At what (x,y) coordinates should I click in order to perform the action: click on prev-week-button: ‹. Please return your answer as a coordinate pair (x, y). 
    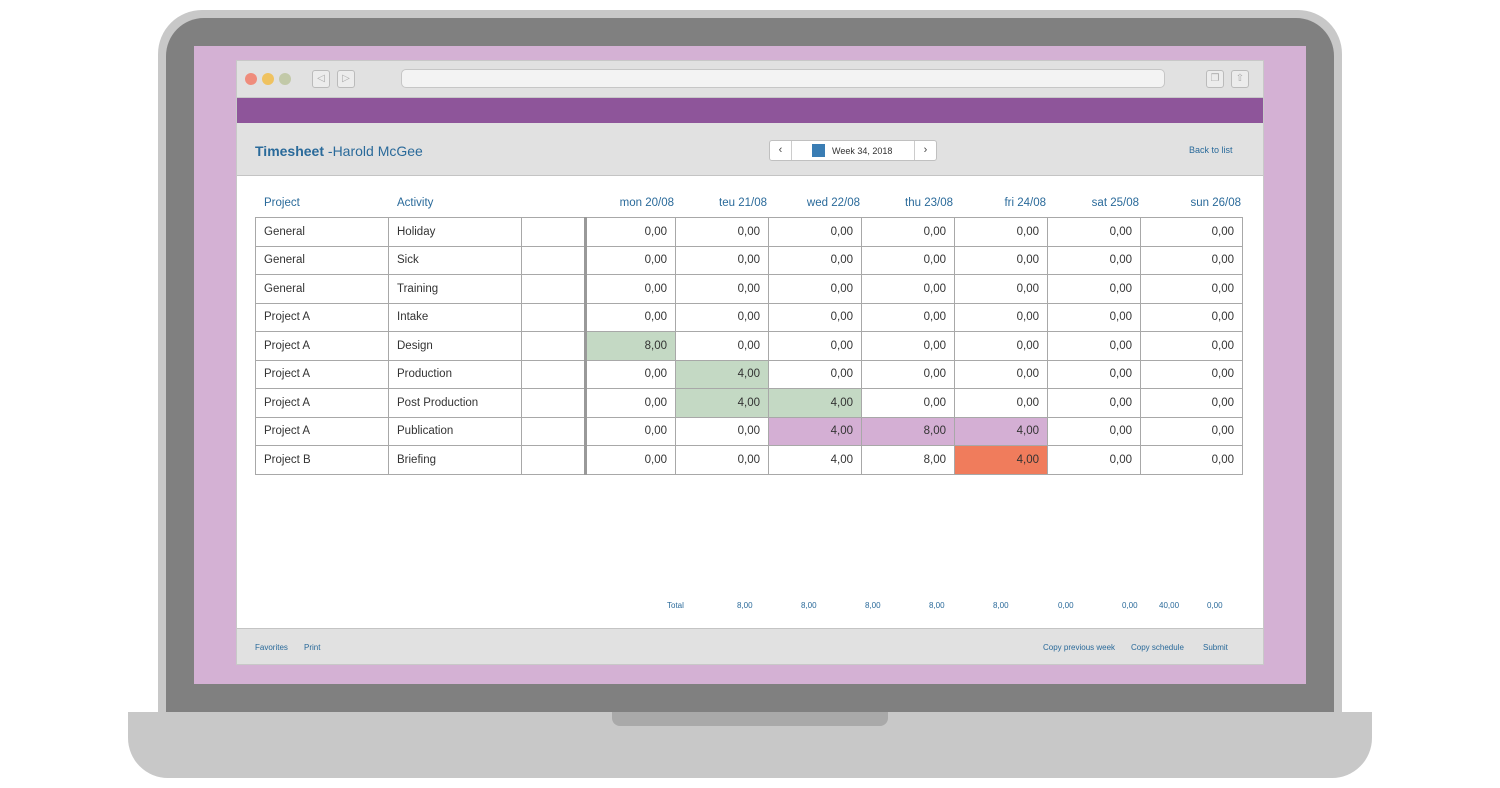
    Looking at the image, I should click on (781, 150).